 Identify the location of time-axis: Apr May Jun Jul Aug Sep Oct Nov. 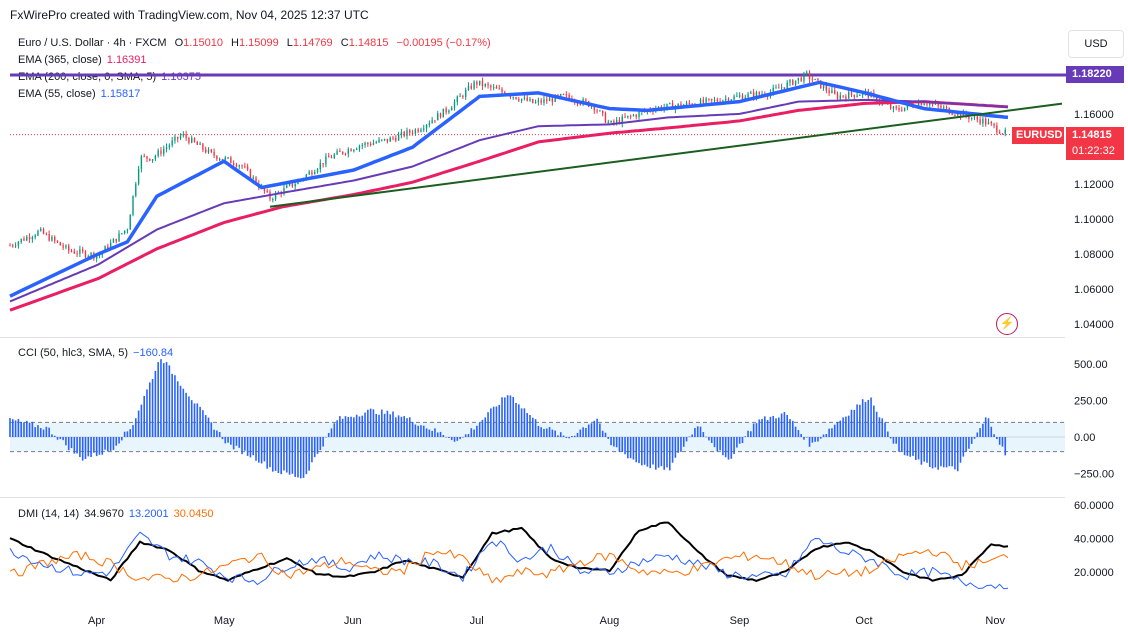
(546, 621).